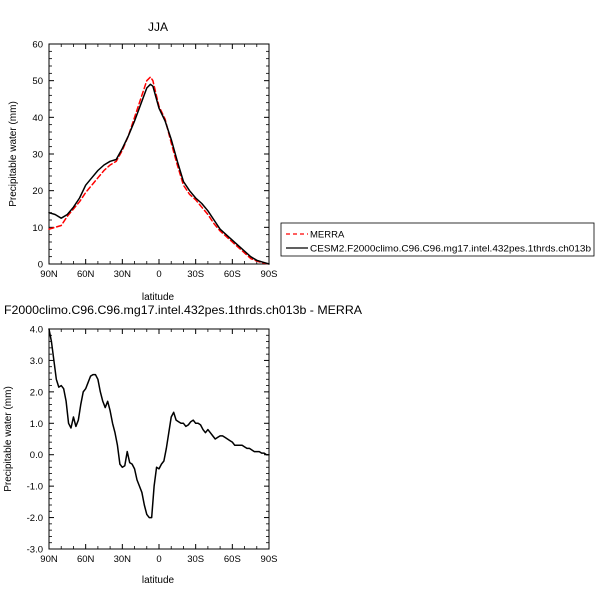 The width and height of the screenshot is (602, 604). I want to click on y-tick-label: 0.0, so click(36, 455).